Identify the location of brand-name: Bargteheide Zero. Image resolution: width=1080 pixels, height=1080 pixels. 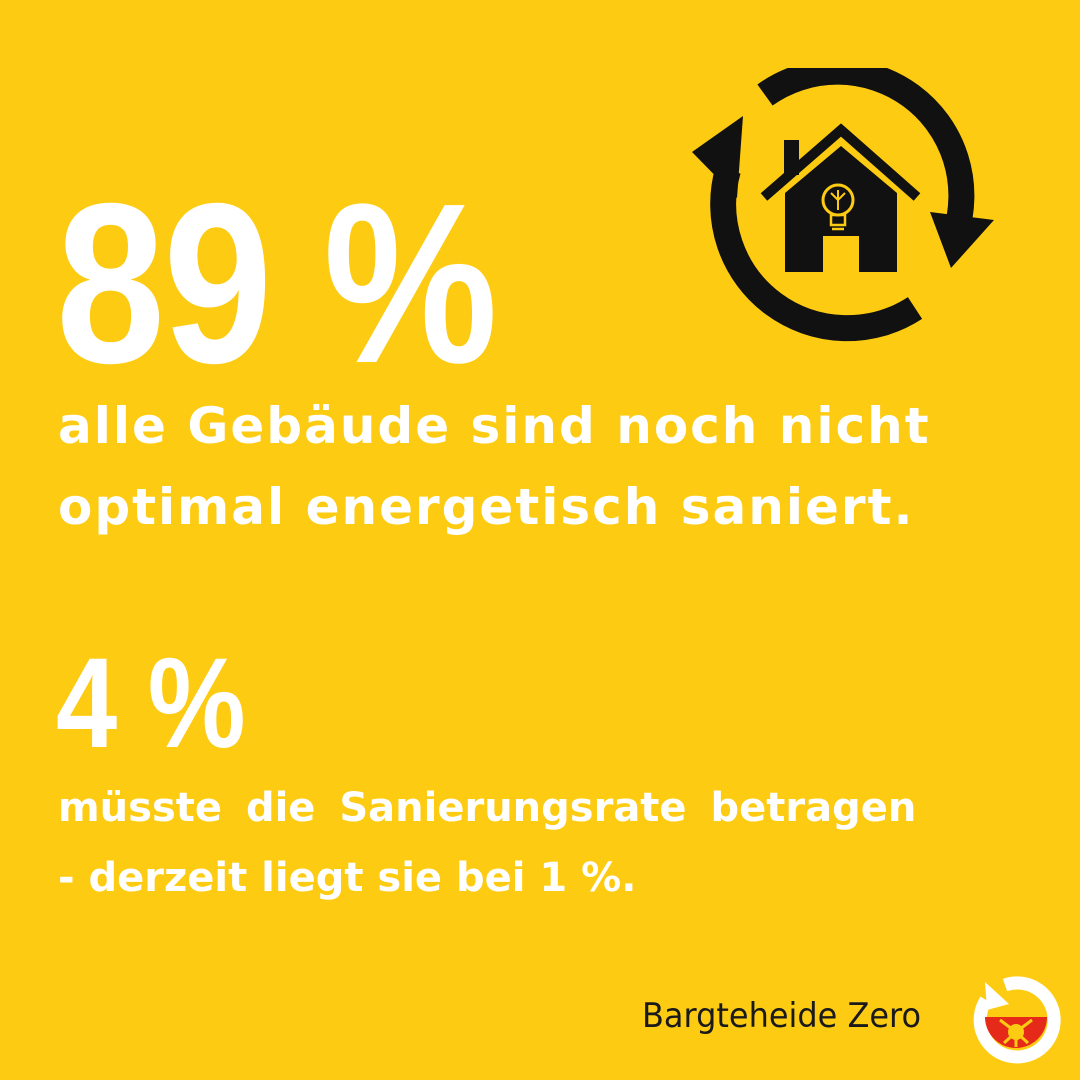
(782, 1016).